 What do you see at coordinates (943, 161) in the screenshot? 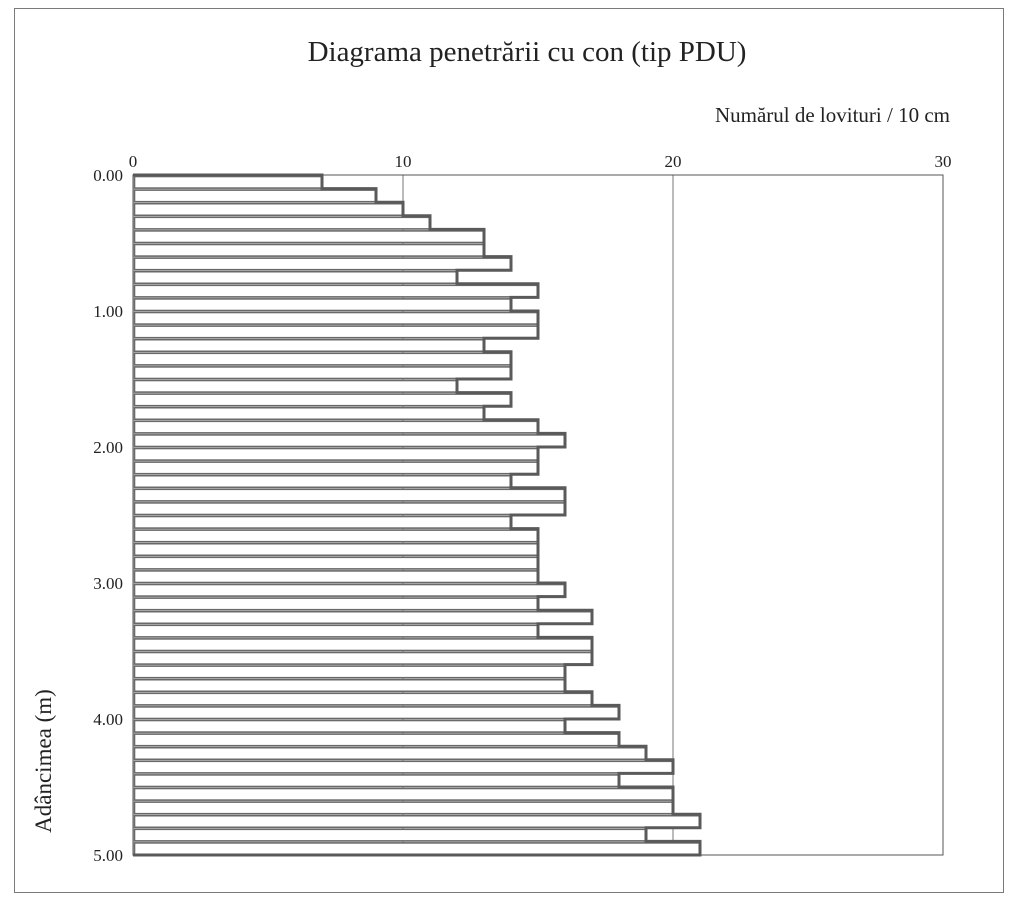
I see `x-tick-label: 30` at bounding box center [943, 161].